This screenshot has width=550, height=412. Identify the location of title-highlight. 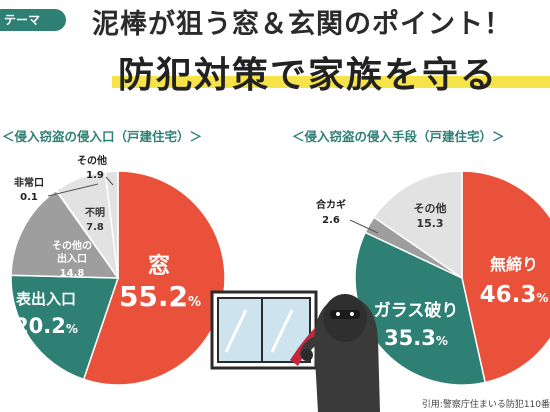
(331, 82).